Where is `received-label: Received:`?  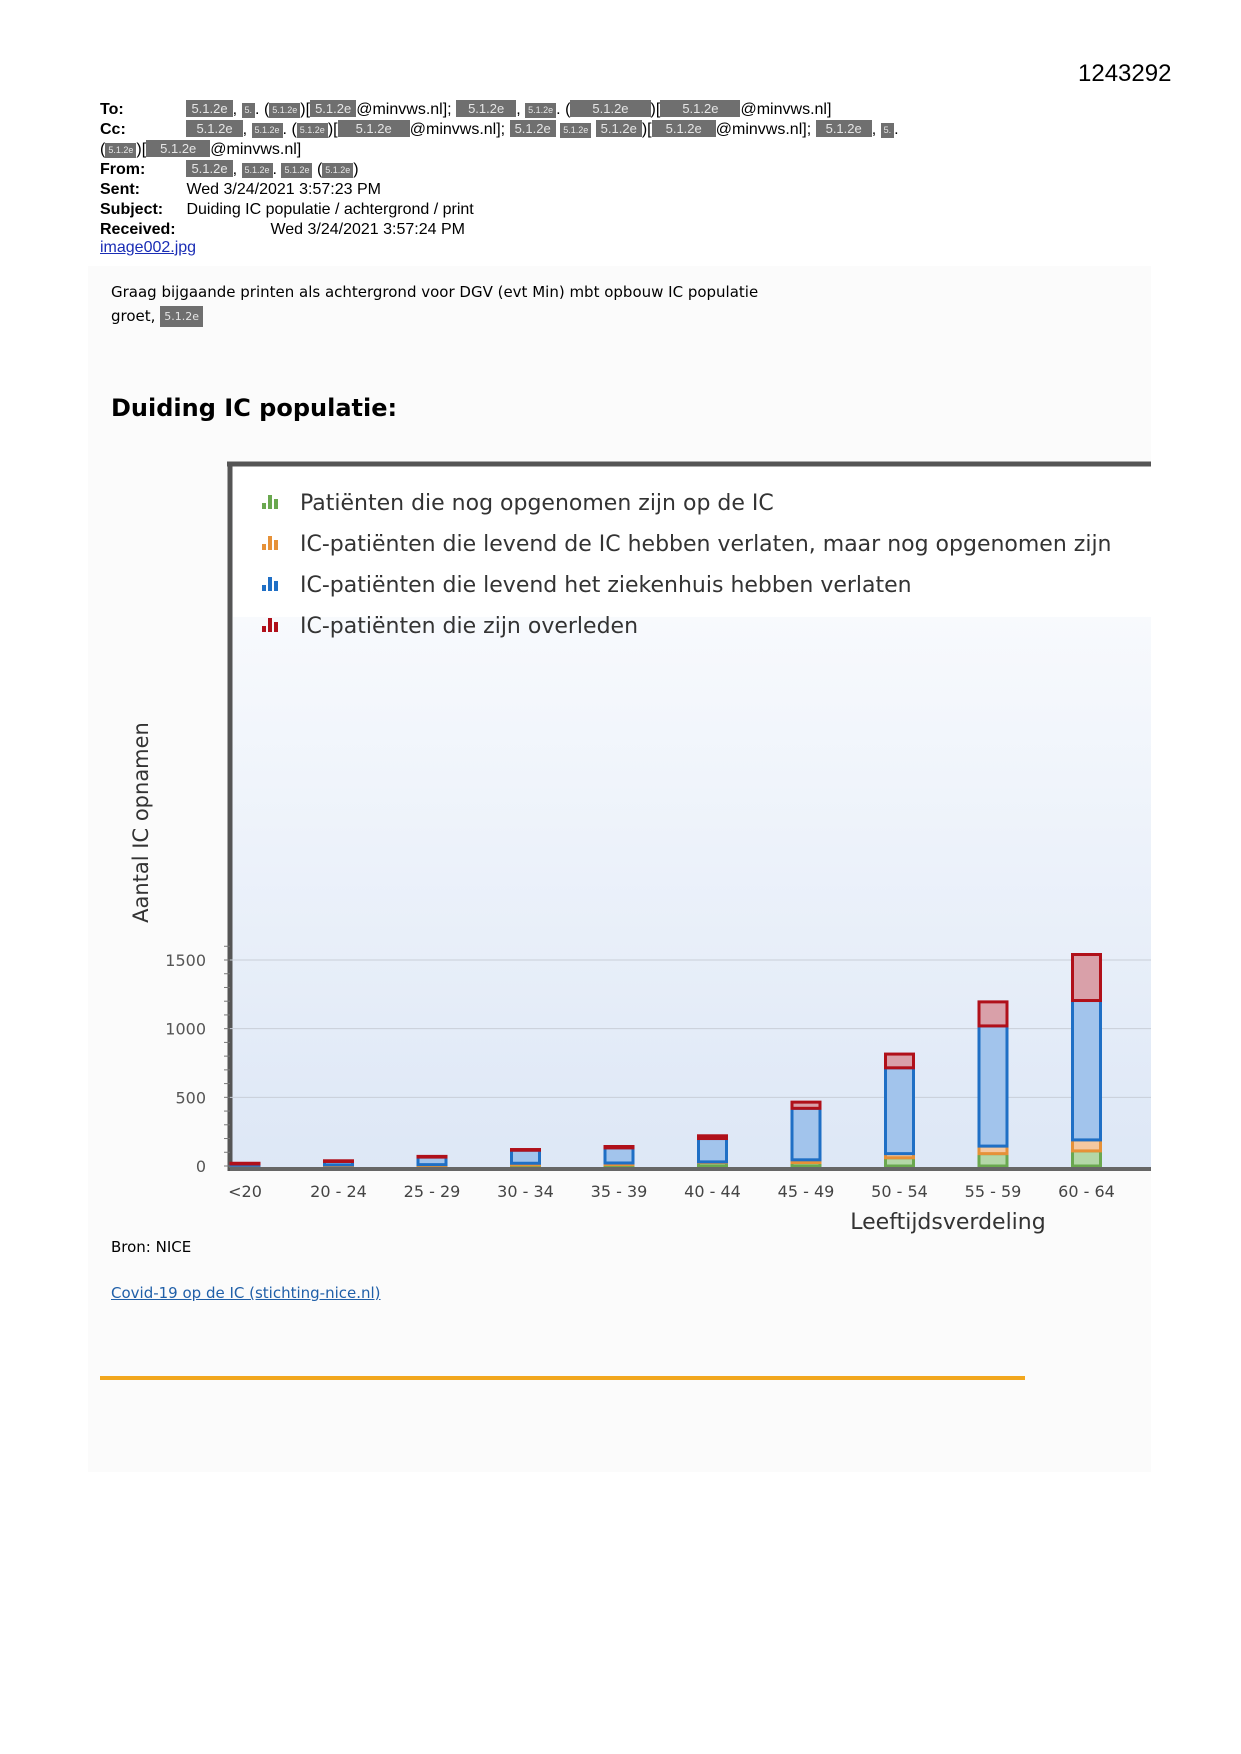 received-label: Received: is located at coordinates (138, 229).